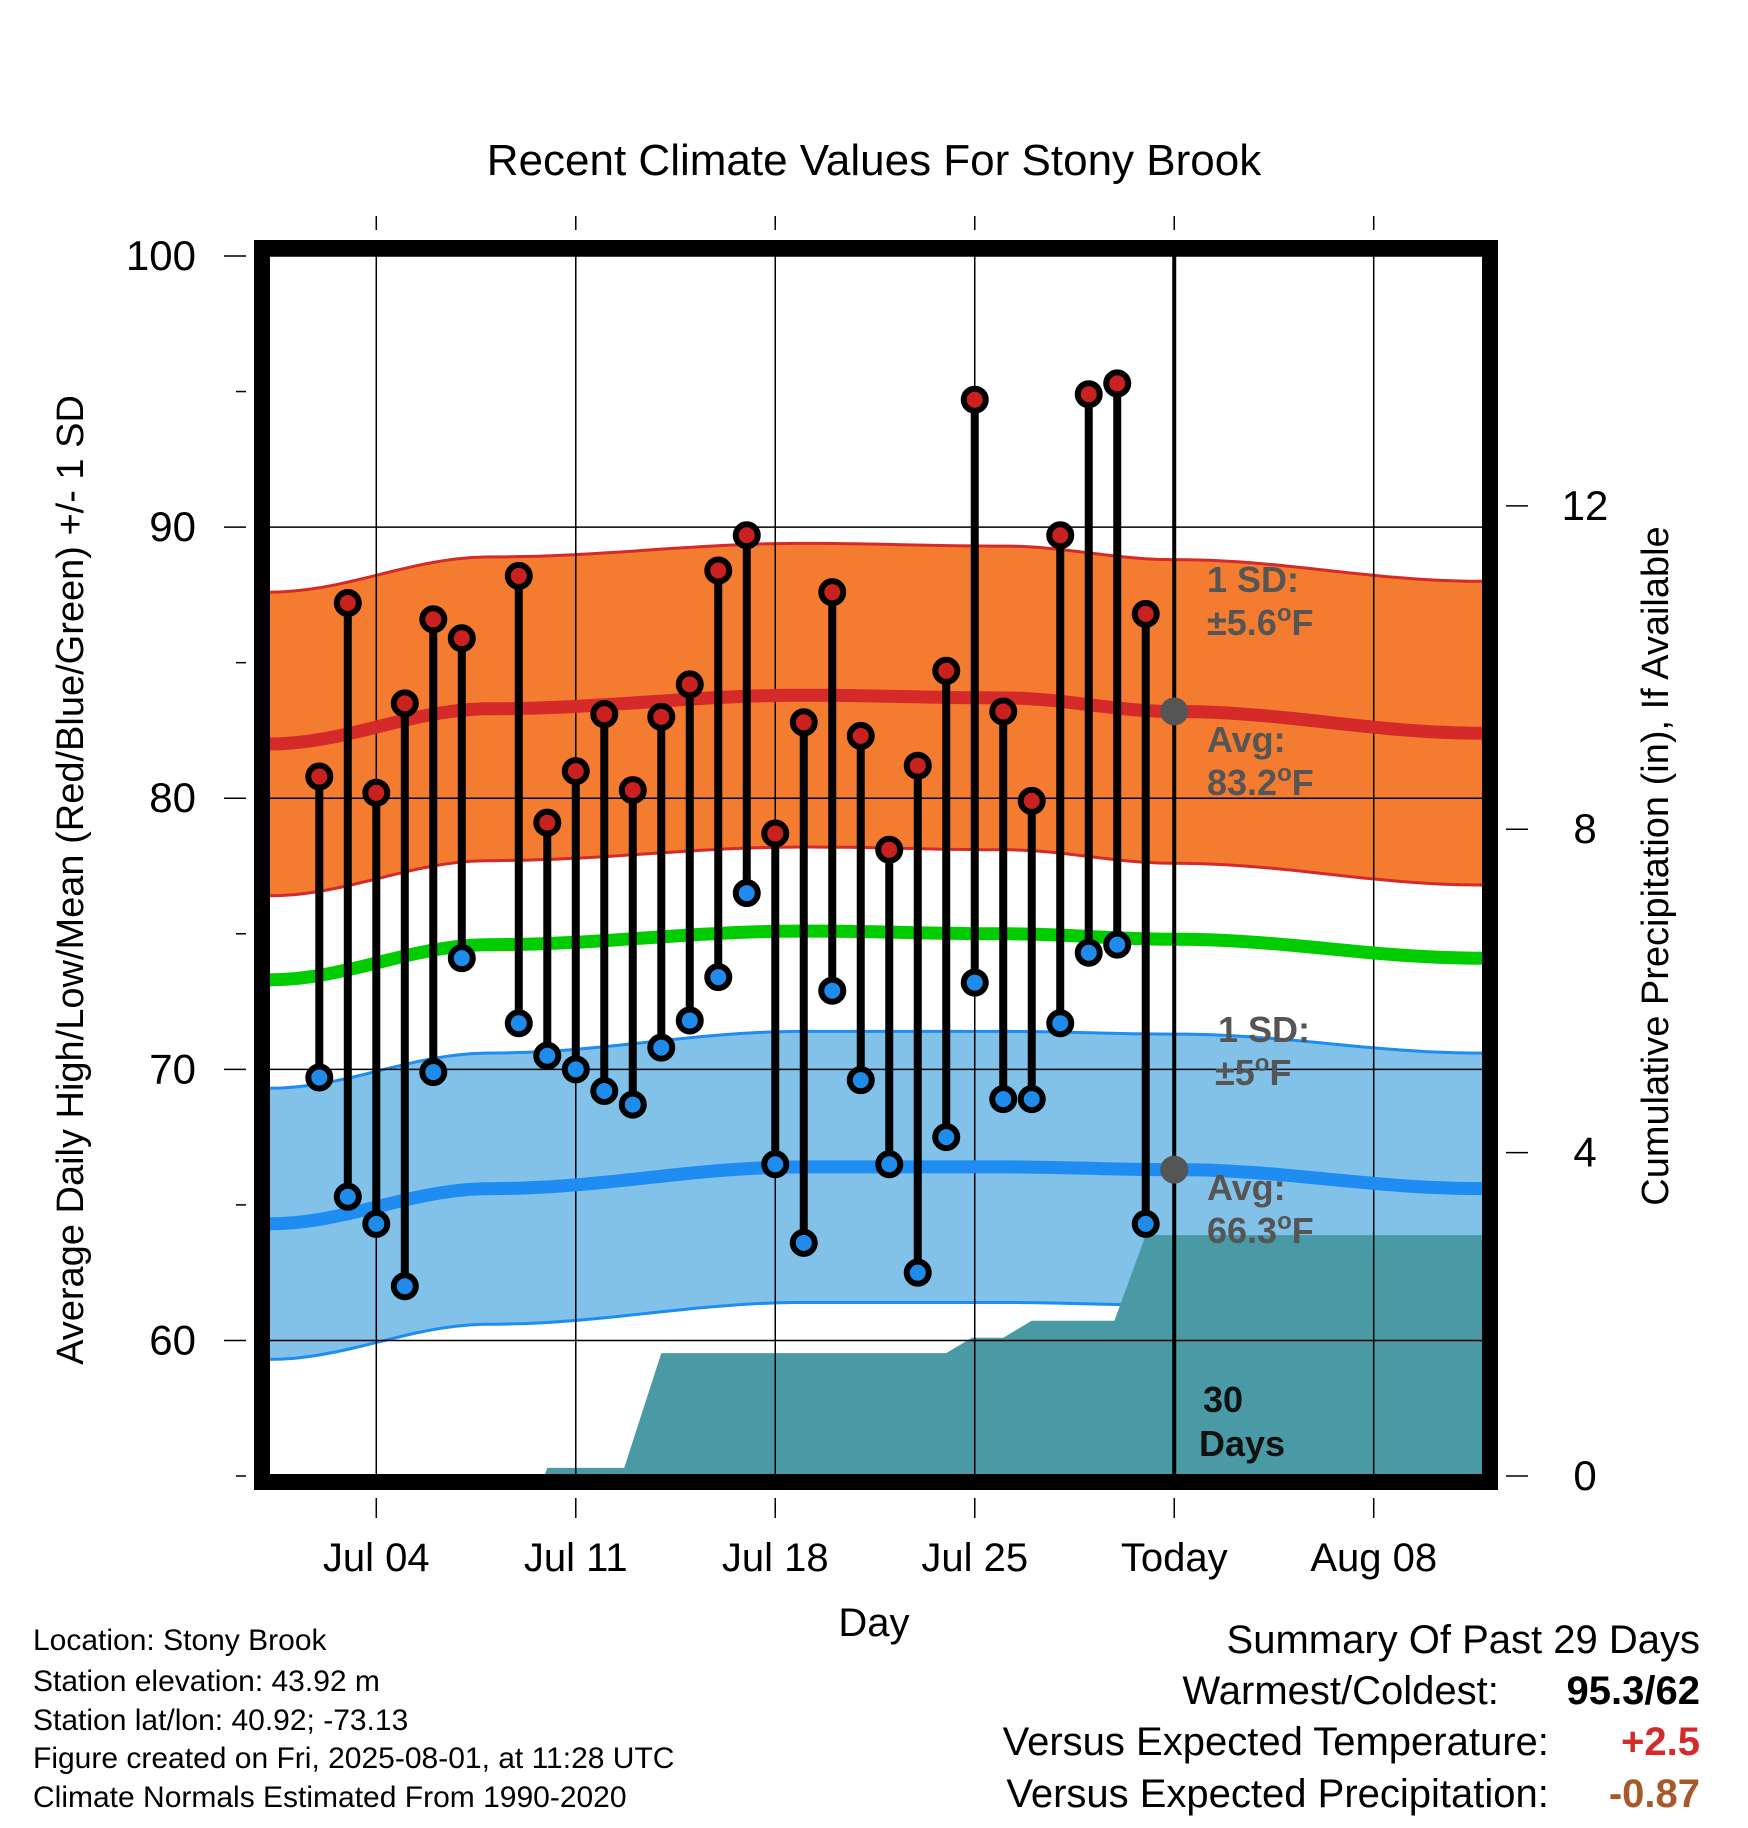  Describe the element at coordinates (172, 526) in the screenshot. I see `y-left-tick-label: 90` at that location.